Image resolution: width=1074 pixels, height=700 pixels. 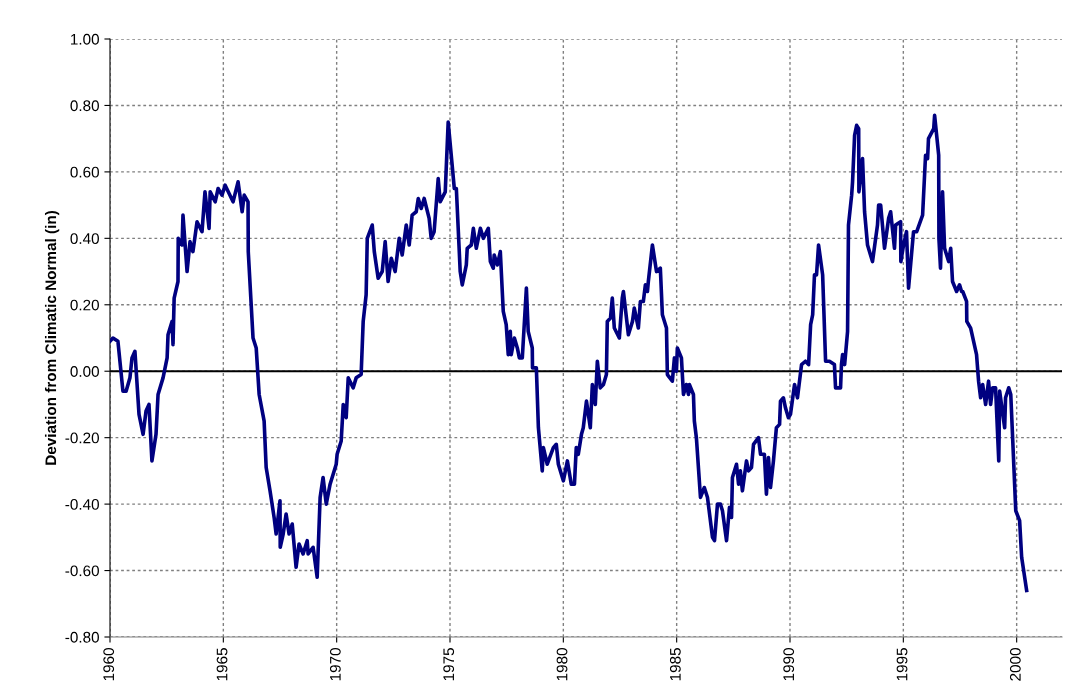 I want to click on y-tick-label: -0.60, so click(x=82, y=571).